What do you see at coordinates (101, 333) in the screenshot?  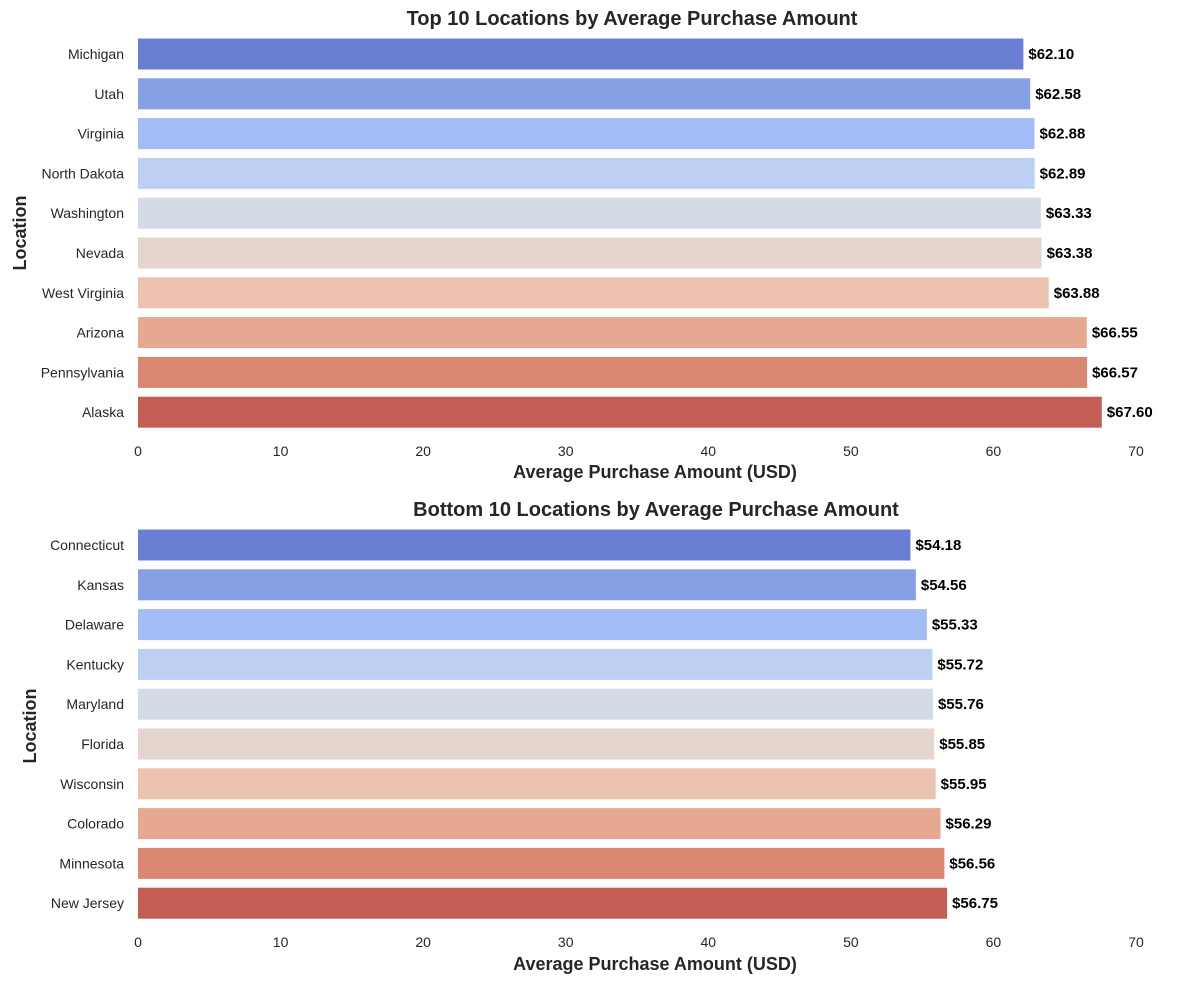 I see `y-tick-label: Arizona` at bounding box center [101, 333].